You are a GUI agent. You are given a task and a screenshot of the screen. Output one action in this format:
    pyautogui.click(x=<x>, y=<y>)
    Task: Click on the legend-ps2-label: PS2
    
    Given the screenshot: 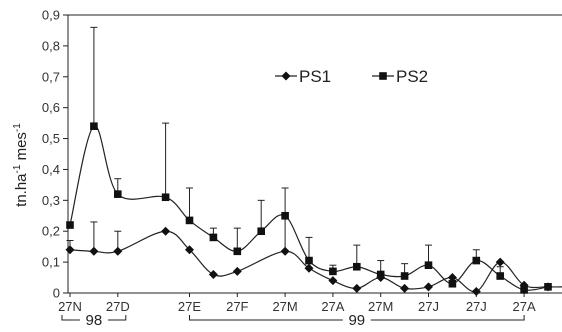 What is the action you would take?
    pyautogui.click(x=412, y=76)
    